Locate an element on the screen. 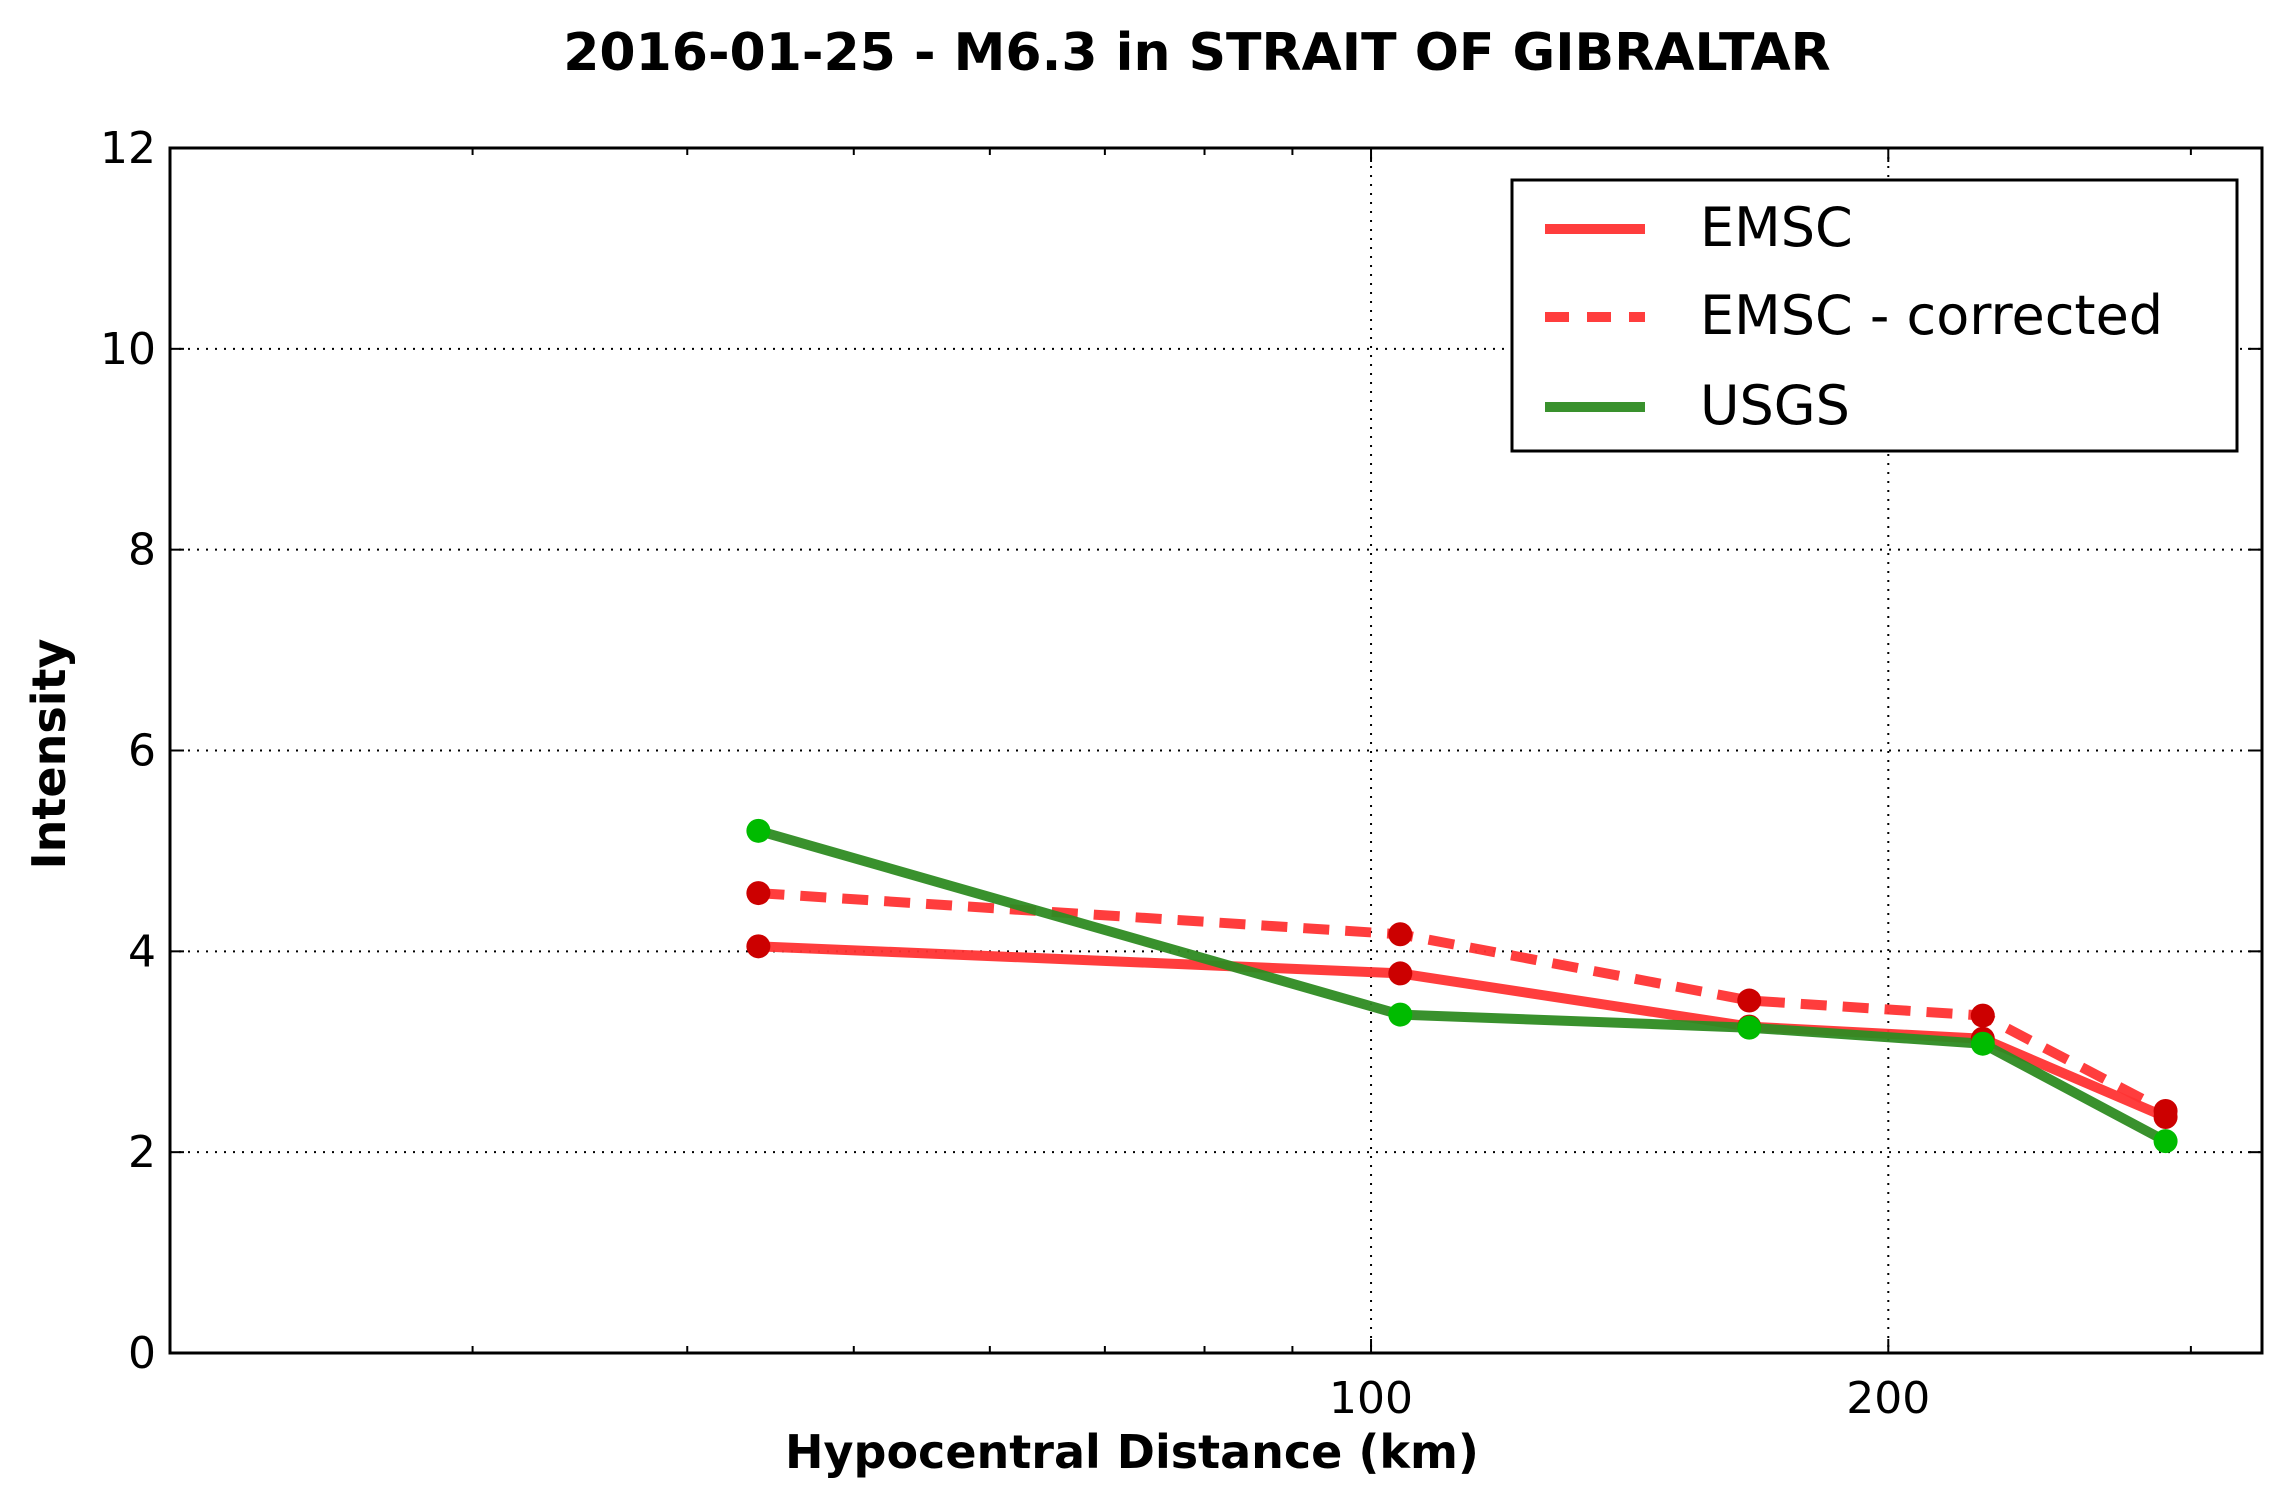 The width and height of the screenshot is (2292, 1502). legend-label-1: EMSC - corrected is located at coordinates (1931, 315).